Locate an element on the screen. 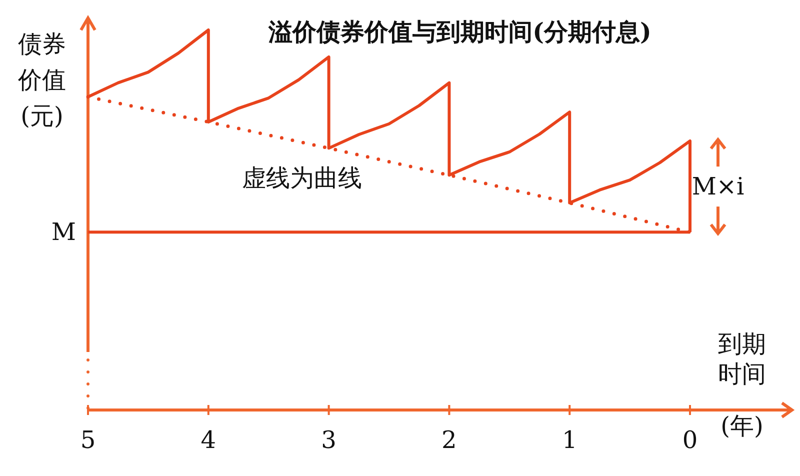 This screenshot has height=476, width=800. x-tick-label: 1 is located at coordinates (570, 440).